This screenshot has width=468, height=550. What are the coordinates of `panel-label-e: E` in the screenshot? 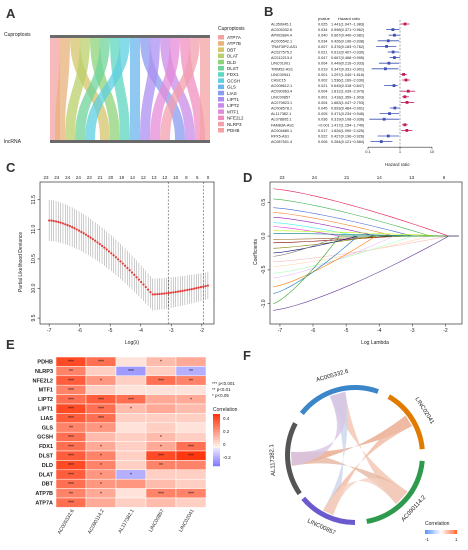 It's located at (10, 344).